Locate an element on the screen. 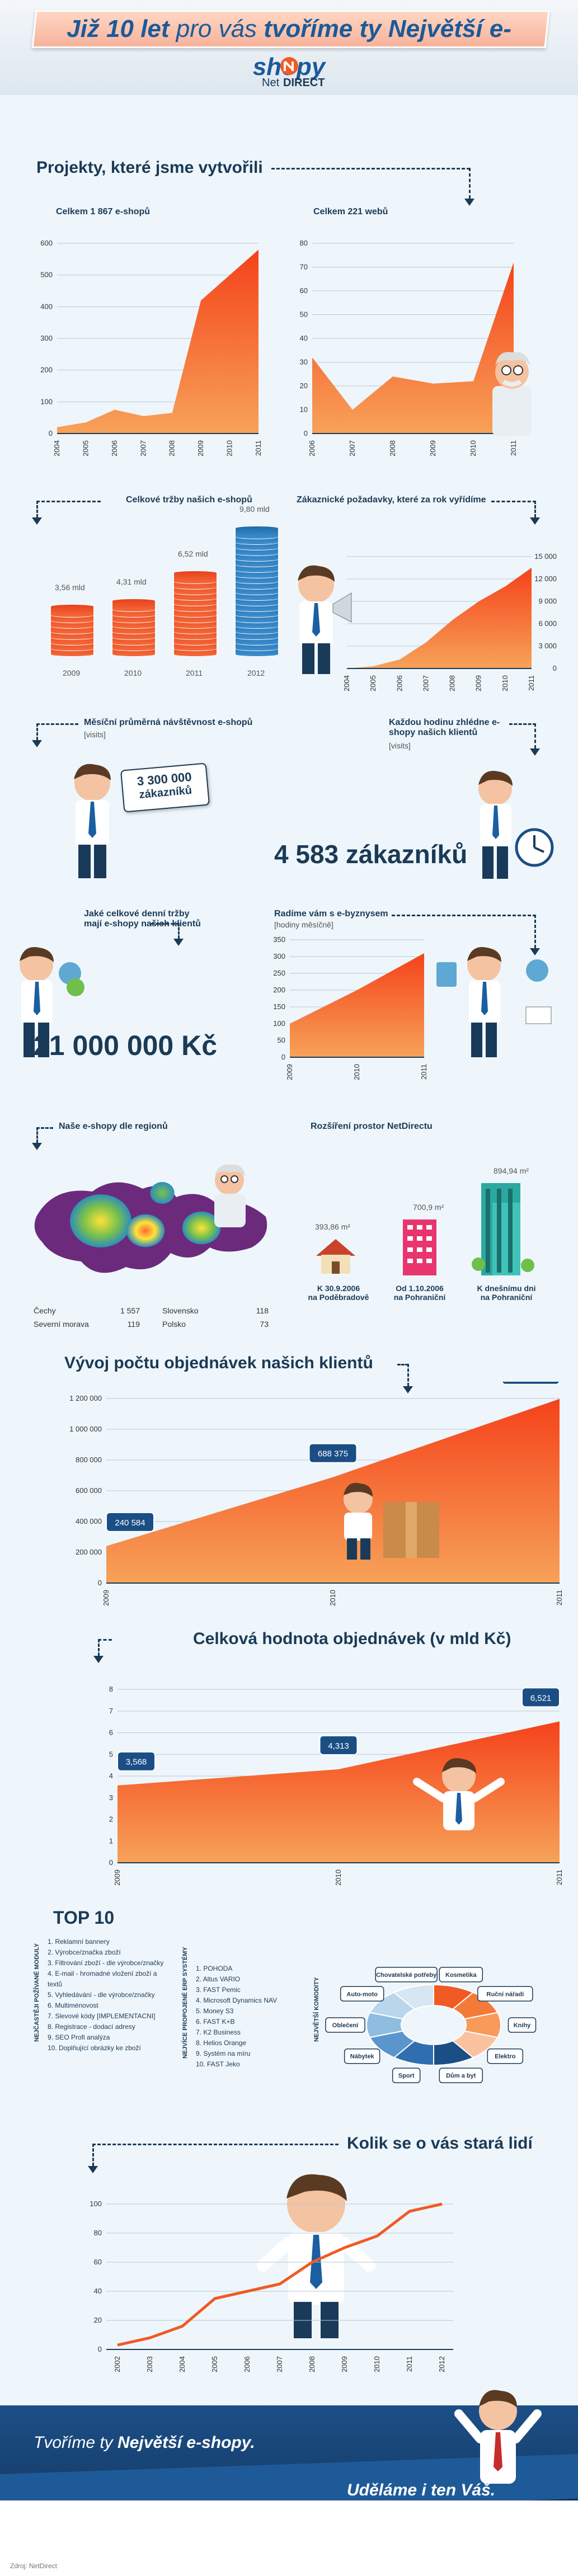 This screenshot has width=578, height=2576. top10-item: 9. SEO Profi analýza is located at coordinates (79, 2037).